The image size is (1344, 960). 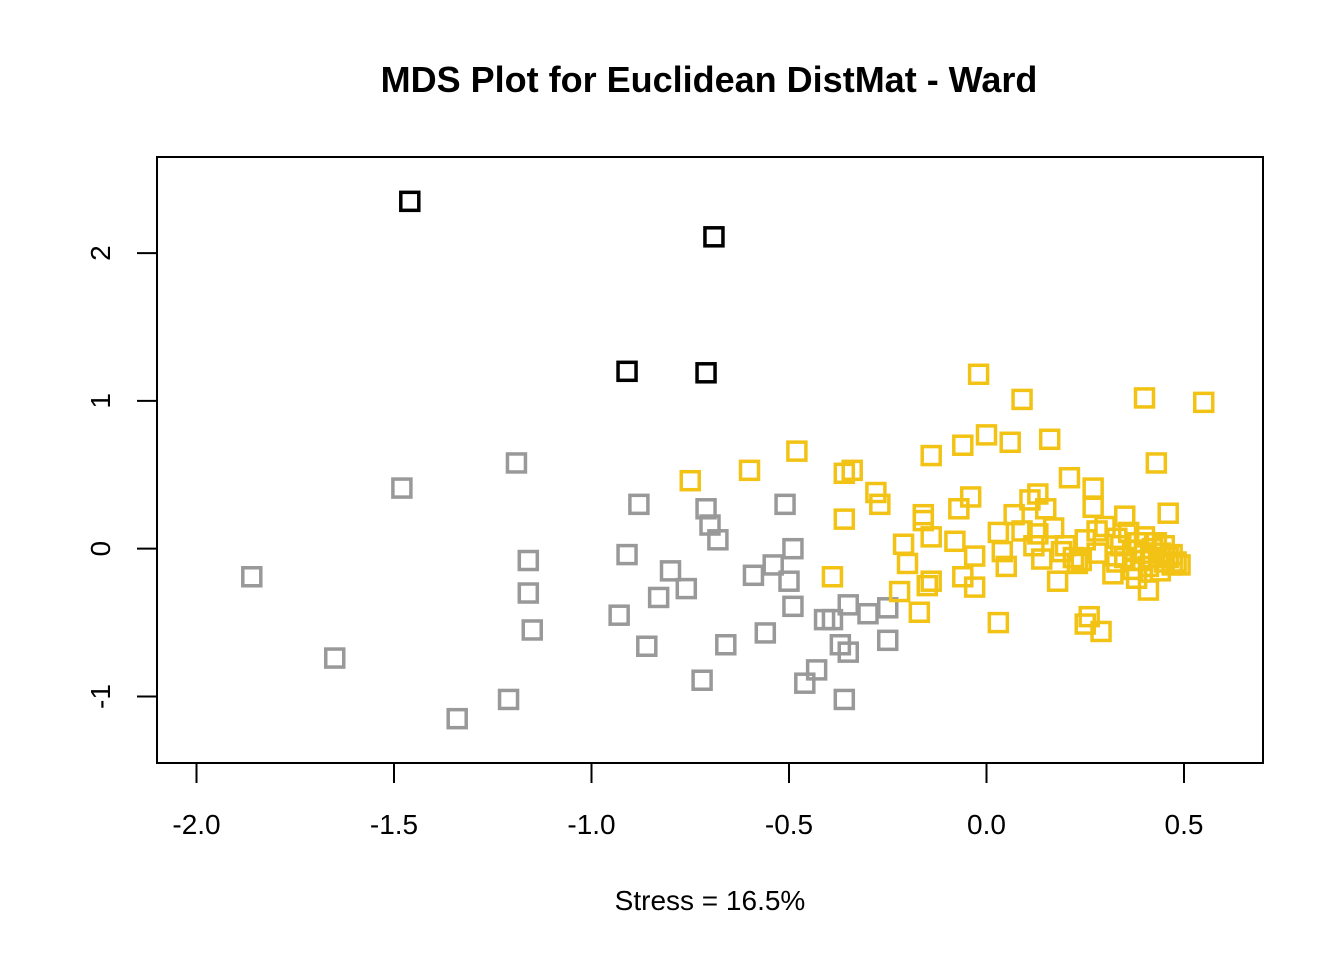 What do you see at coordinates (710, 900) in the screenshot?
I see `x-axis-label: Stress = 16.5%` at bounding box center [710, 900].